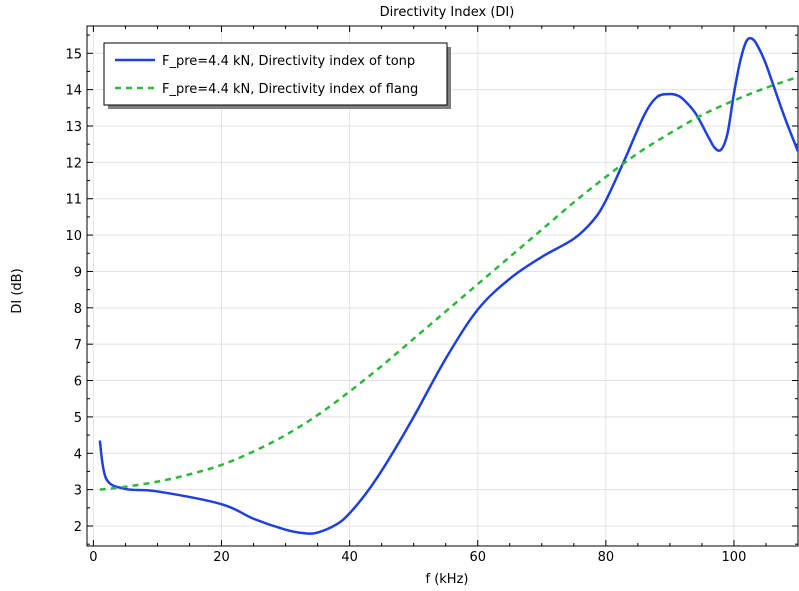 The height and width of the screenshot is (591, 799). What do you see at coordinates (477, 557) in the screenshot?
I see `x-tick-label: 60` at bounding box center [477, 557].